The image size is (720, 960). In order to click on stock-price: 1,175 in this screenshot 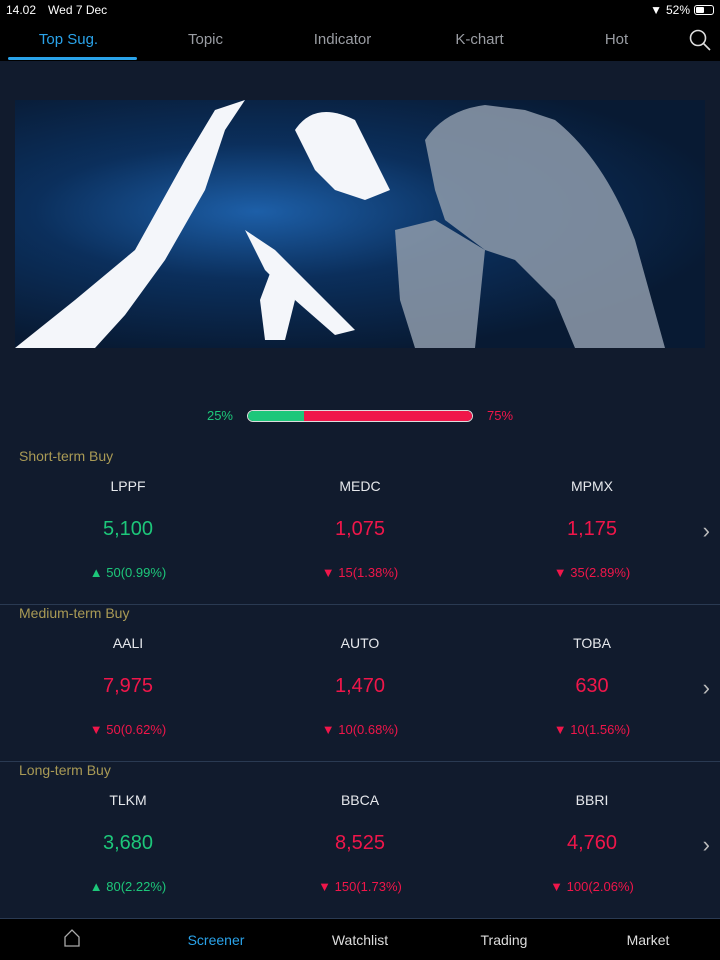, I will do `click(592, 529)`.